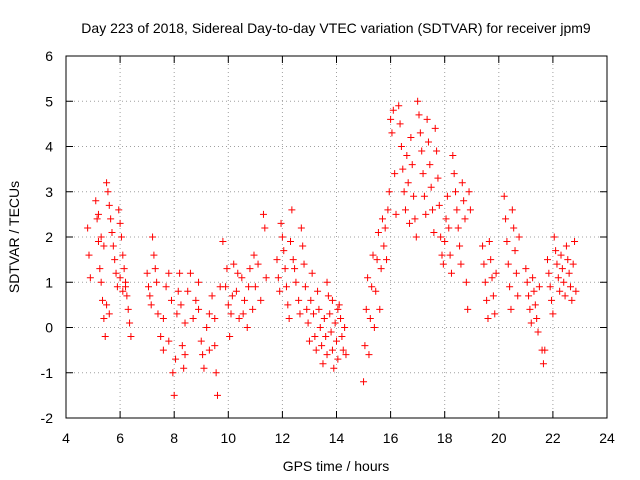  What do you see at coordinates (336, 466) in the screenshot?
I see `x-axis-label: GPS time / hours` at bounding box center [336, 466].